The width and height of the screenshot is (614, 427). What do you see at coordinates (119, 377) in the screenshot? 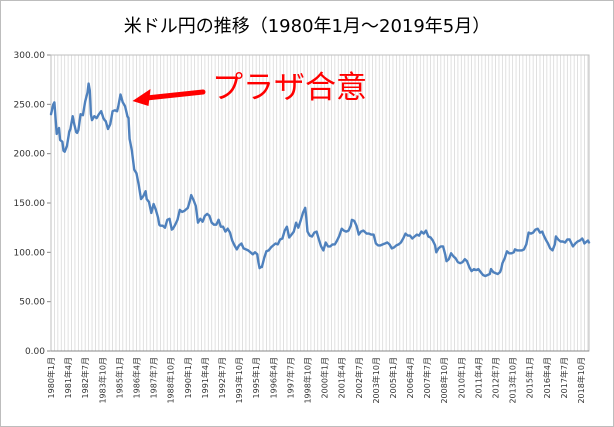
I see `x-tick-label: 1985年1月` at bounding box center [119, 377].